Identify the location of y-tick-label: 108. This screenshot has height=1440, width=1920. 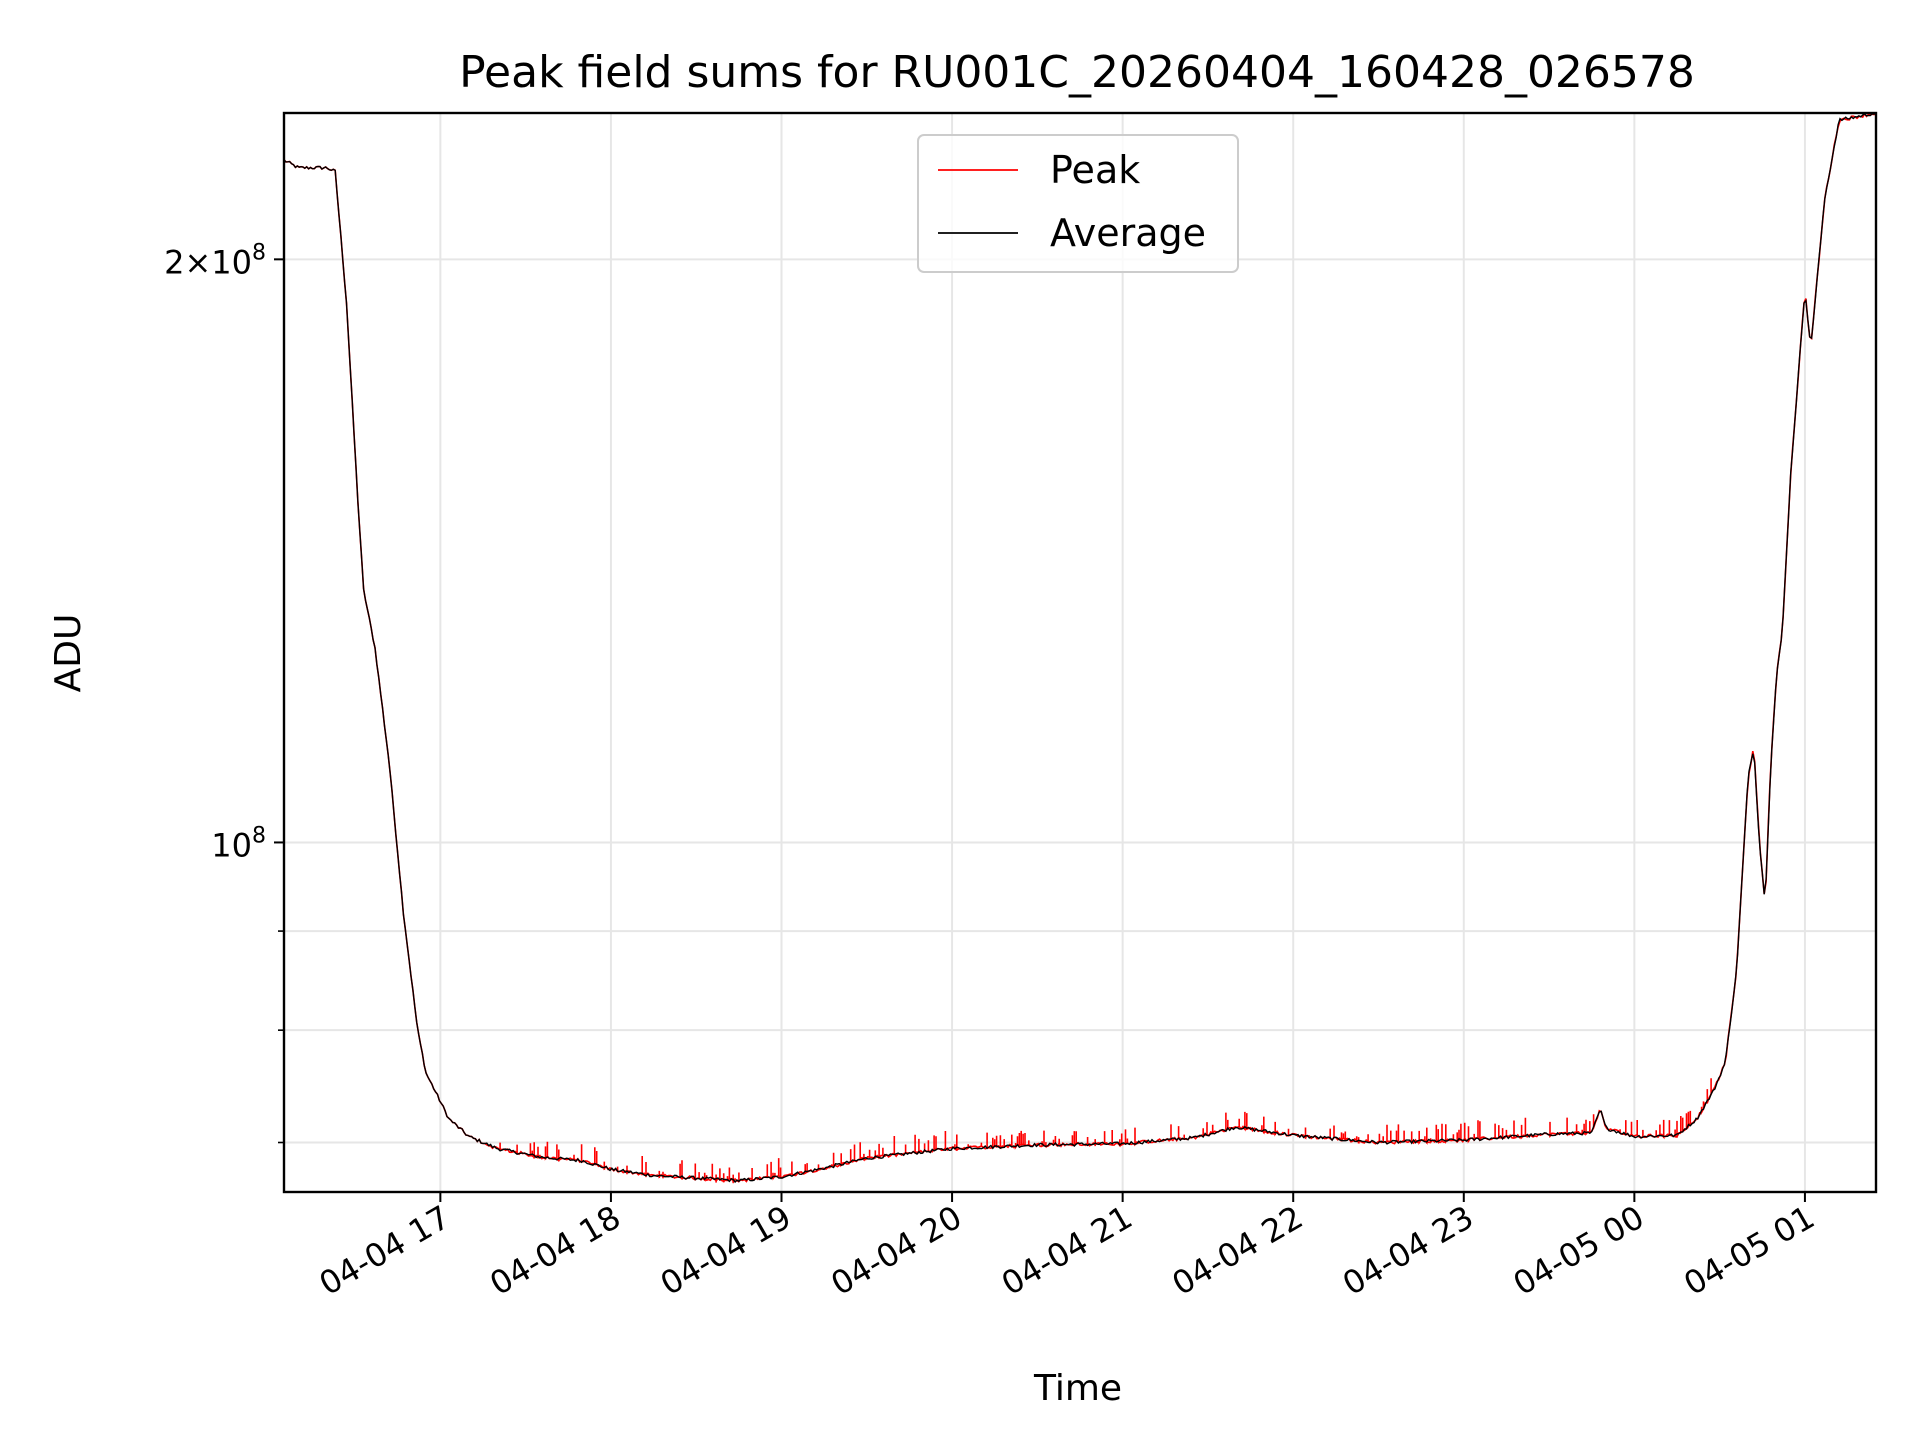
(238, 843).